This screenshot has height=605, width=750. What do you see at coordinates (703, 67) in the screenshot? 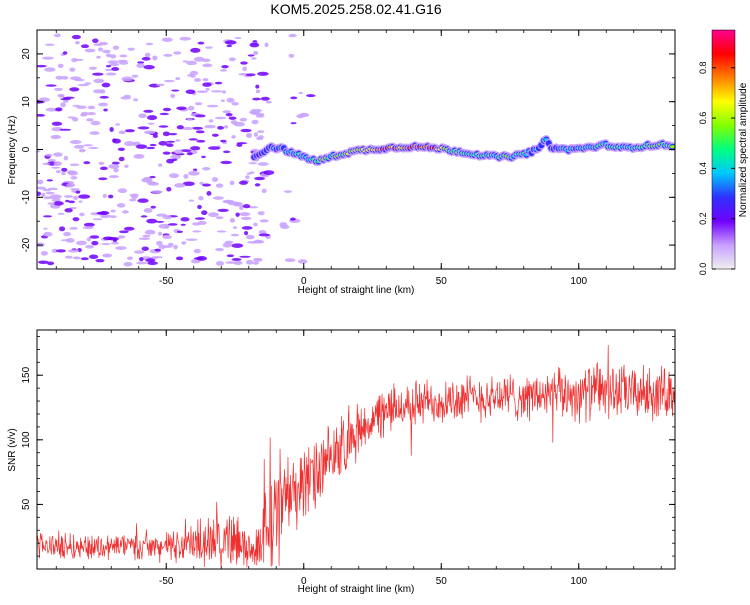
I see `colorbar-tick-label: 0.8` at bounding box center [703, 67].